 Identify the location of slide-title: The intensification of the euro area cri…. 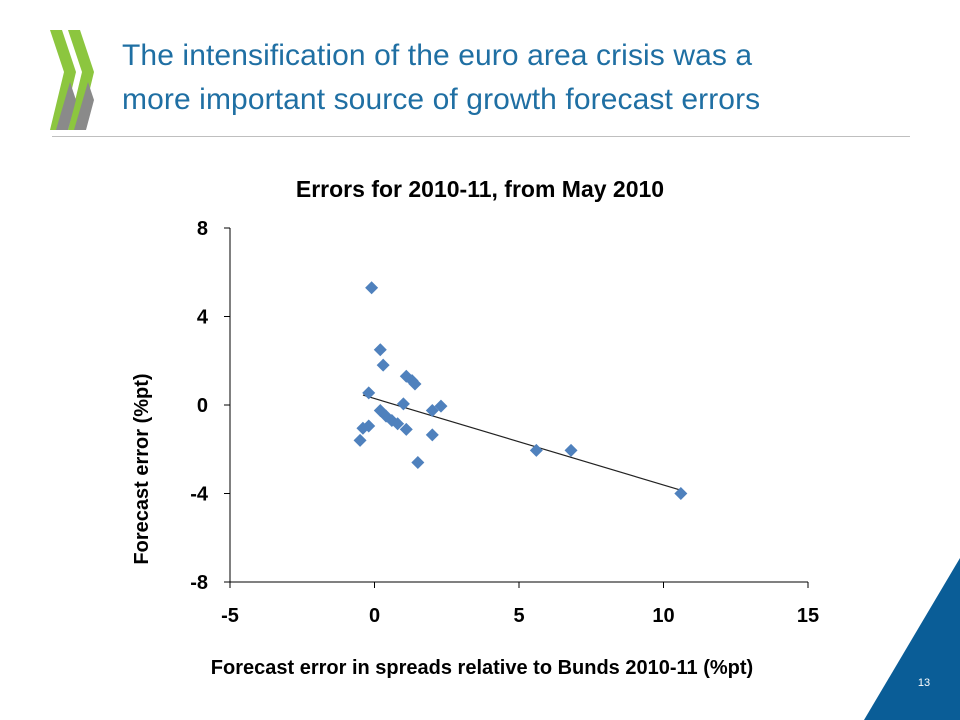
(441, 77).